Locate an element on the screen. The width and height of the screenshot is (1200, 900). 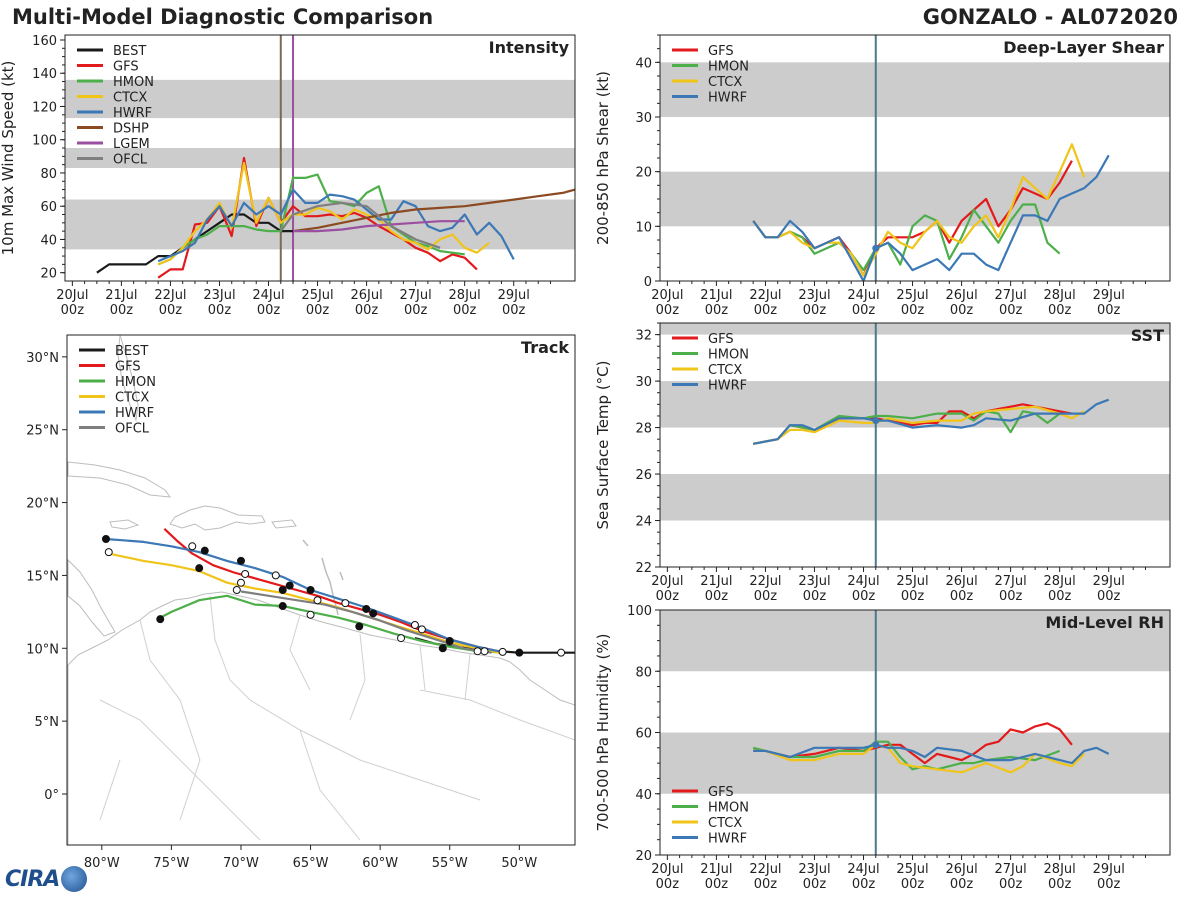
intensity-series-best is located at coordinates (194, 243).